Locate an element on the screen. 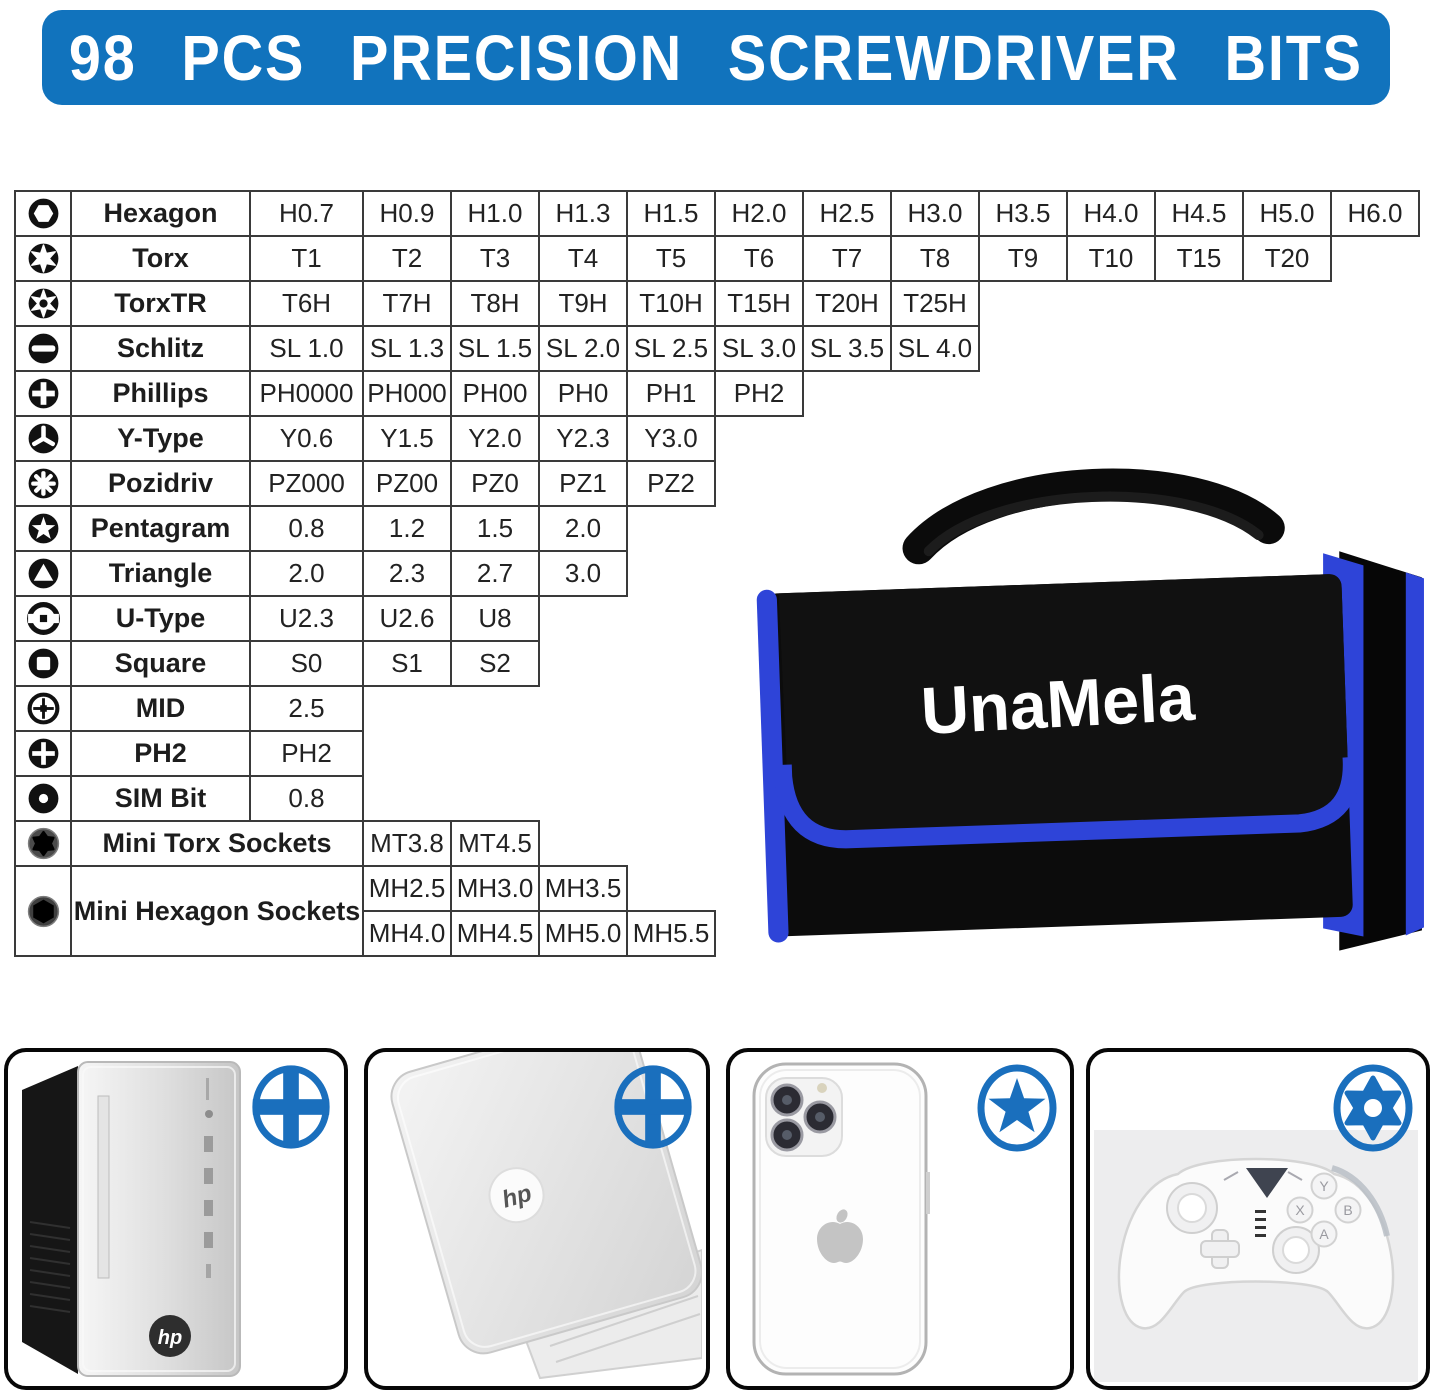 This screenshot has width=1432, height=1399. bit-size-cell: T6H is located at coordinates (306, 303).